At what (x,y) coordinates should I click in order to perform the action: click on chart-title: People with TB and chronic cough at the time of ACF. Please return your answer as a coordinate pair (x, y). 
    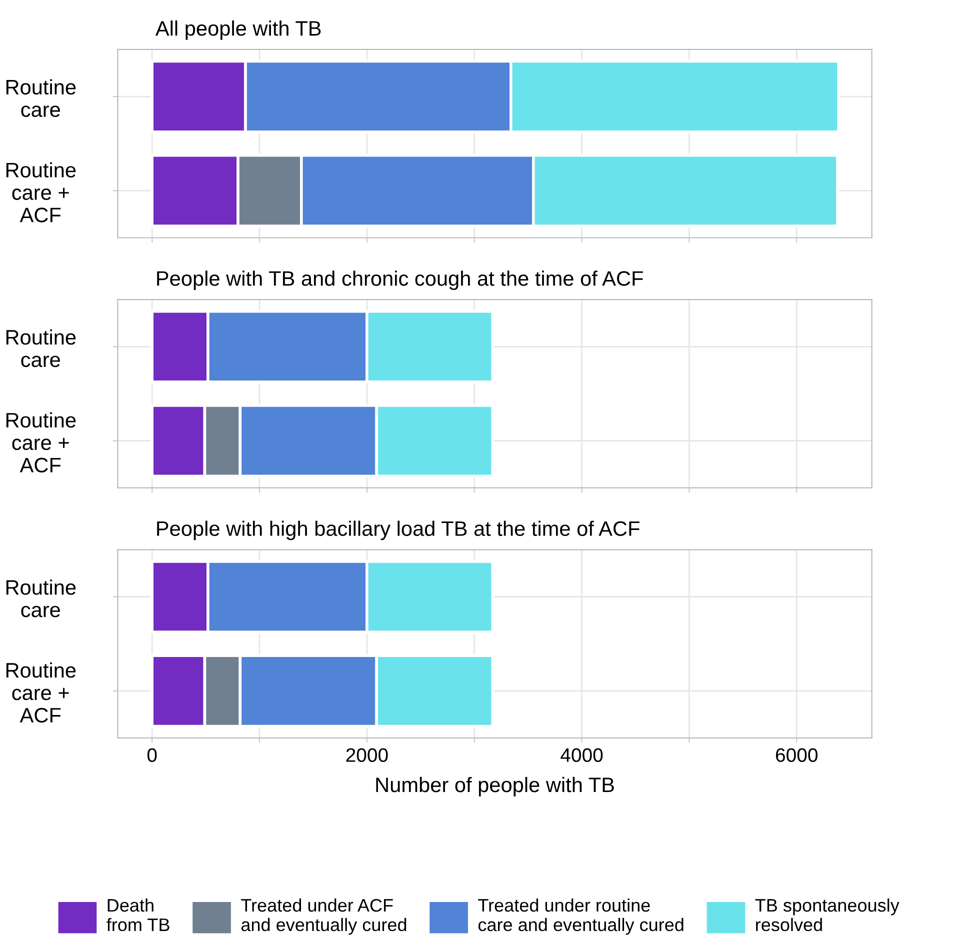
    Looking at the image, I should click on (400, 280).